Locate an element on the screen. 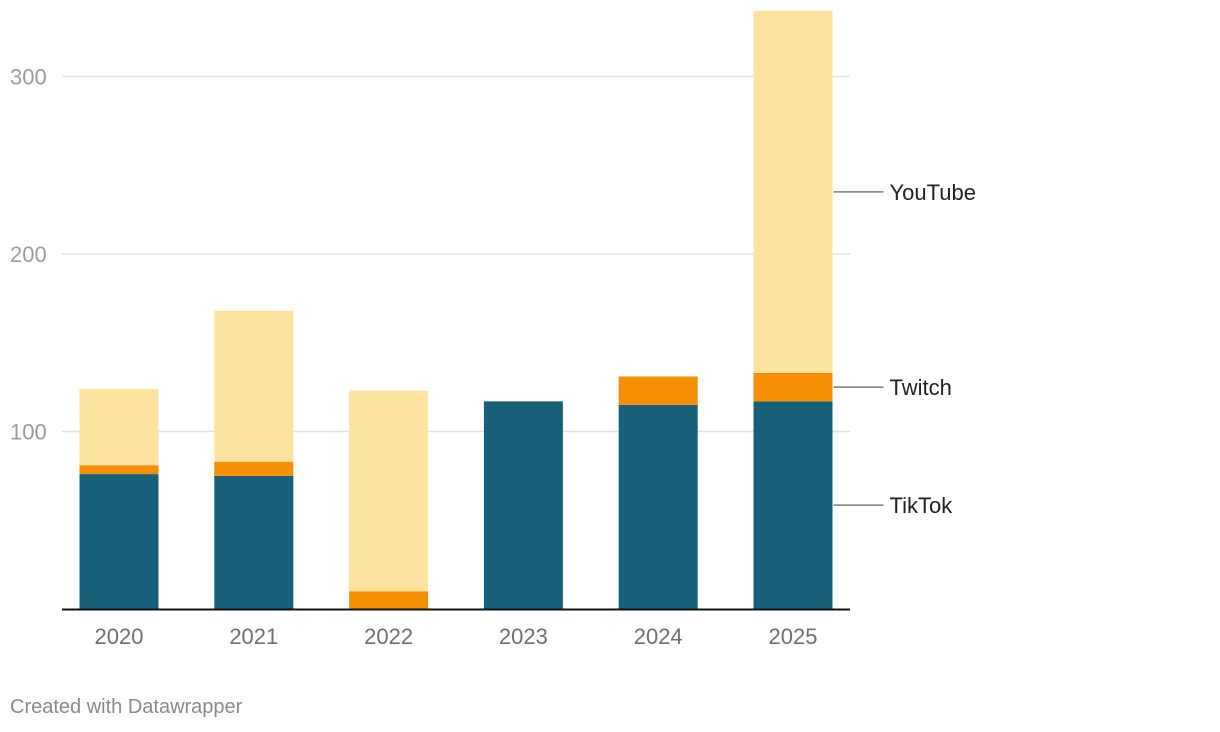  x-tick-label-2024: 2024 is located at coordinates (658, 636).